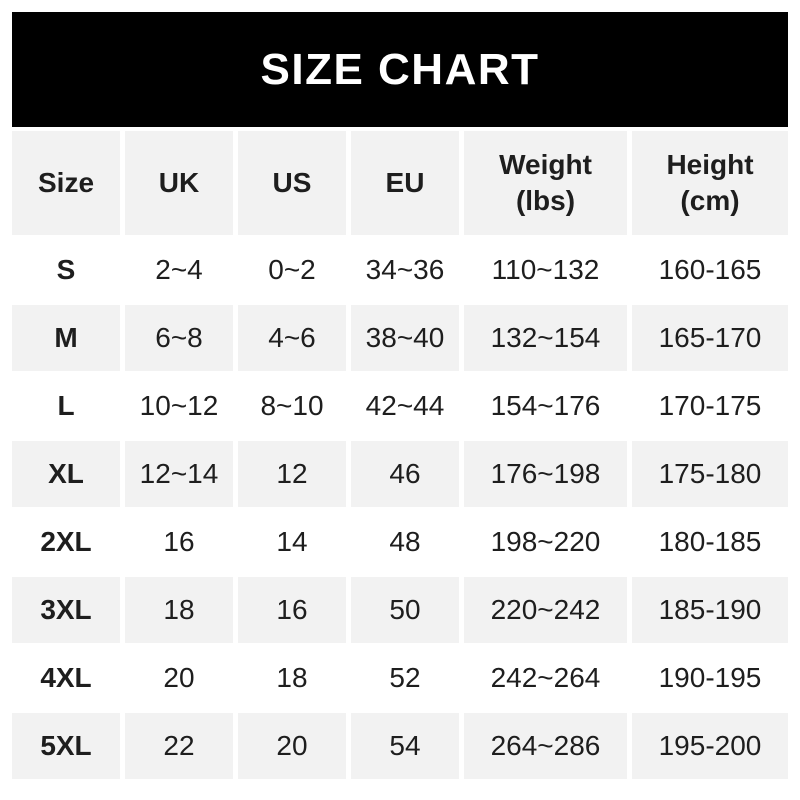 This screenshot has height=800, width=800. What do you see at coordinates (405, 610) in the screenshot?
I see `table-cell: 50` at bounding box center [405, 610].